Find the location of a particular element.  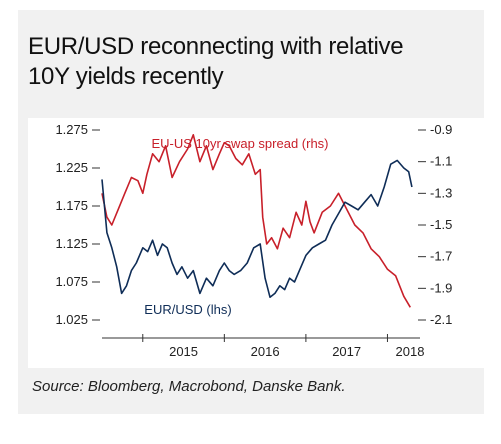

x-tick-label: 2016 is located at coordinates (265, 351).